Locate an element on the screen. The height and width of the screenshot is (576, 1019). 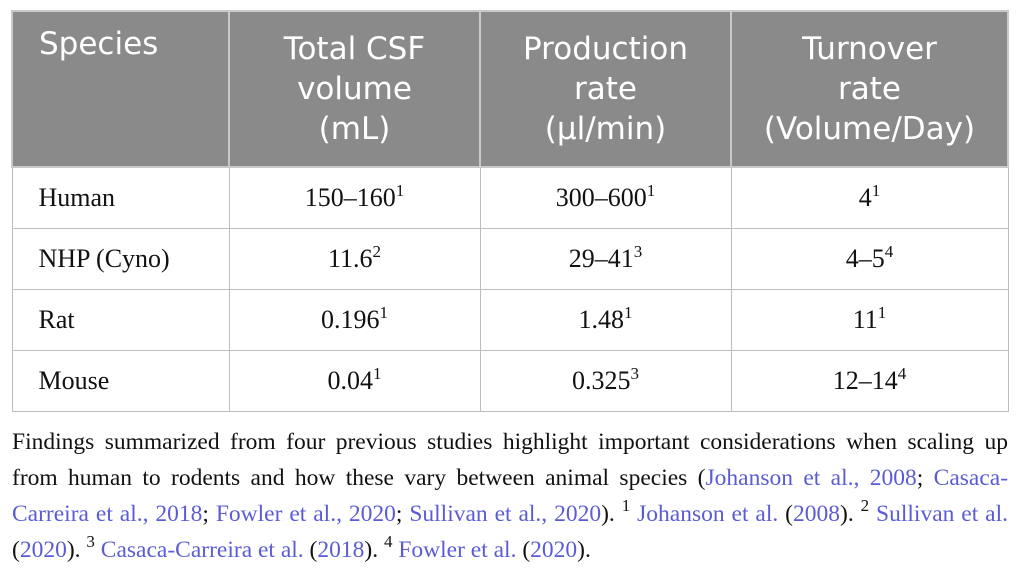
citation-link: Casaca-Carreira et al., 2018 is located at coordinates (510, 496).